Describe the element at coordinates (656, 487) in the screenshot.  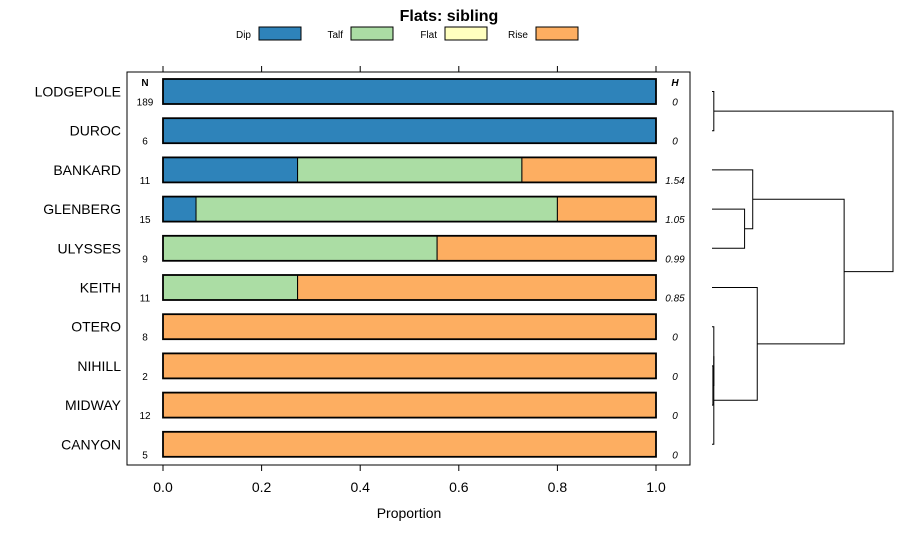
I see `x-tick-label-5: 1.0` at that location.